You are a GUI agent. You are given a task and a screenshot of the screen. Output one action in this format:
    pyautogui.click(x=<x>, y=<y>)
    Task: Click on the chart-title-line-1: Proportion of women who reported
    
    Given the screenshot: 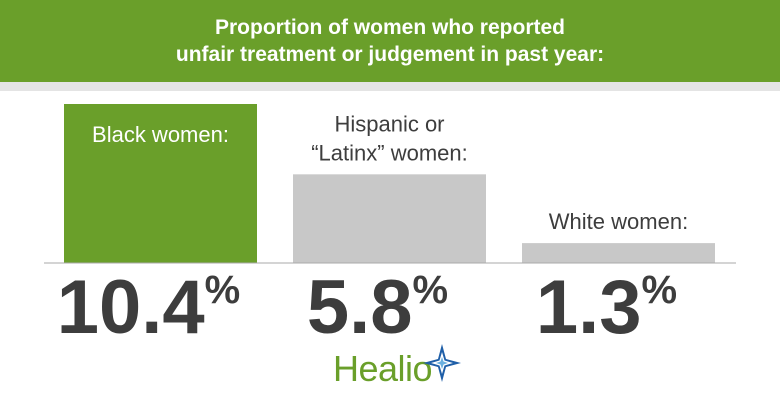 What is the action you would take?
    pyautogui.click(x=390, y=27)
    